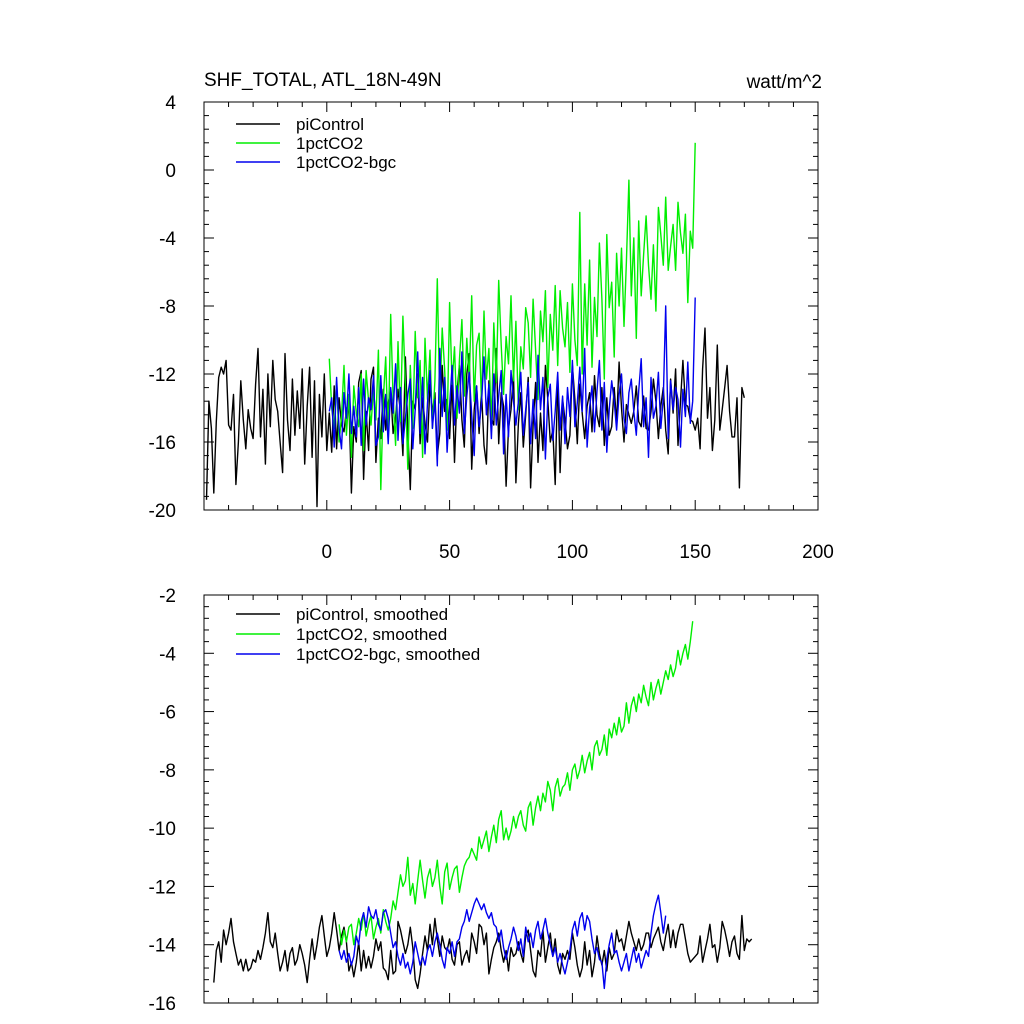 The width and height of the screenshot is (1024, 1024). I want to click on series-line-1pctco2, so click(512, 316).